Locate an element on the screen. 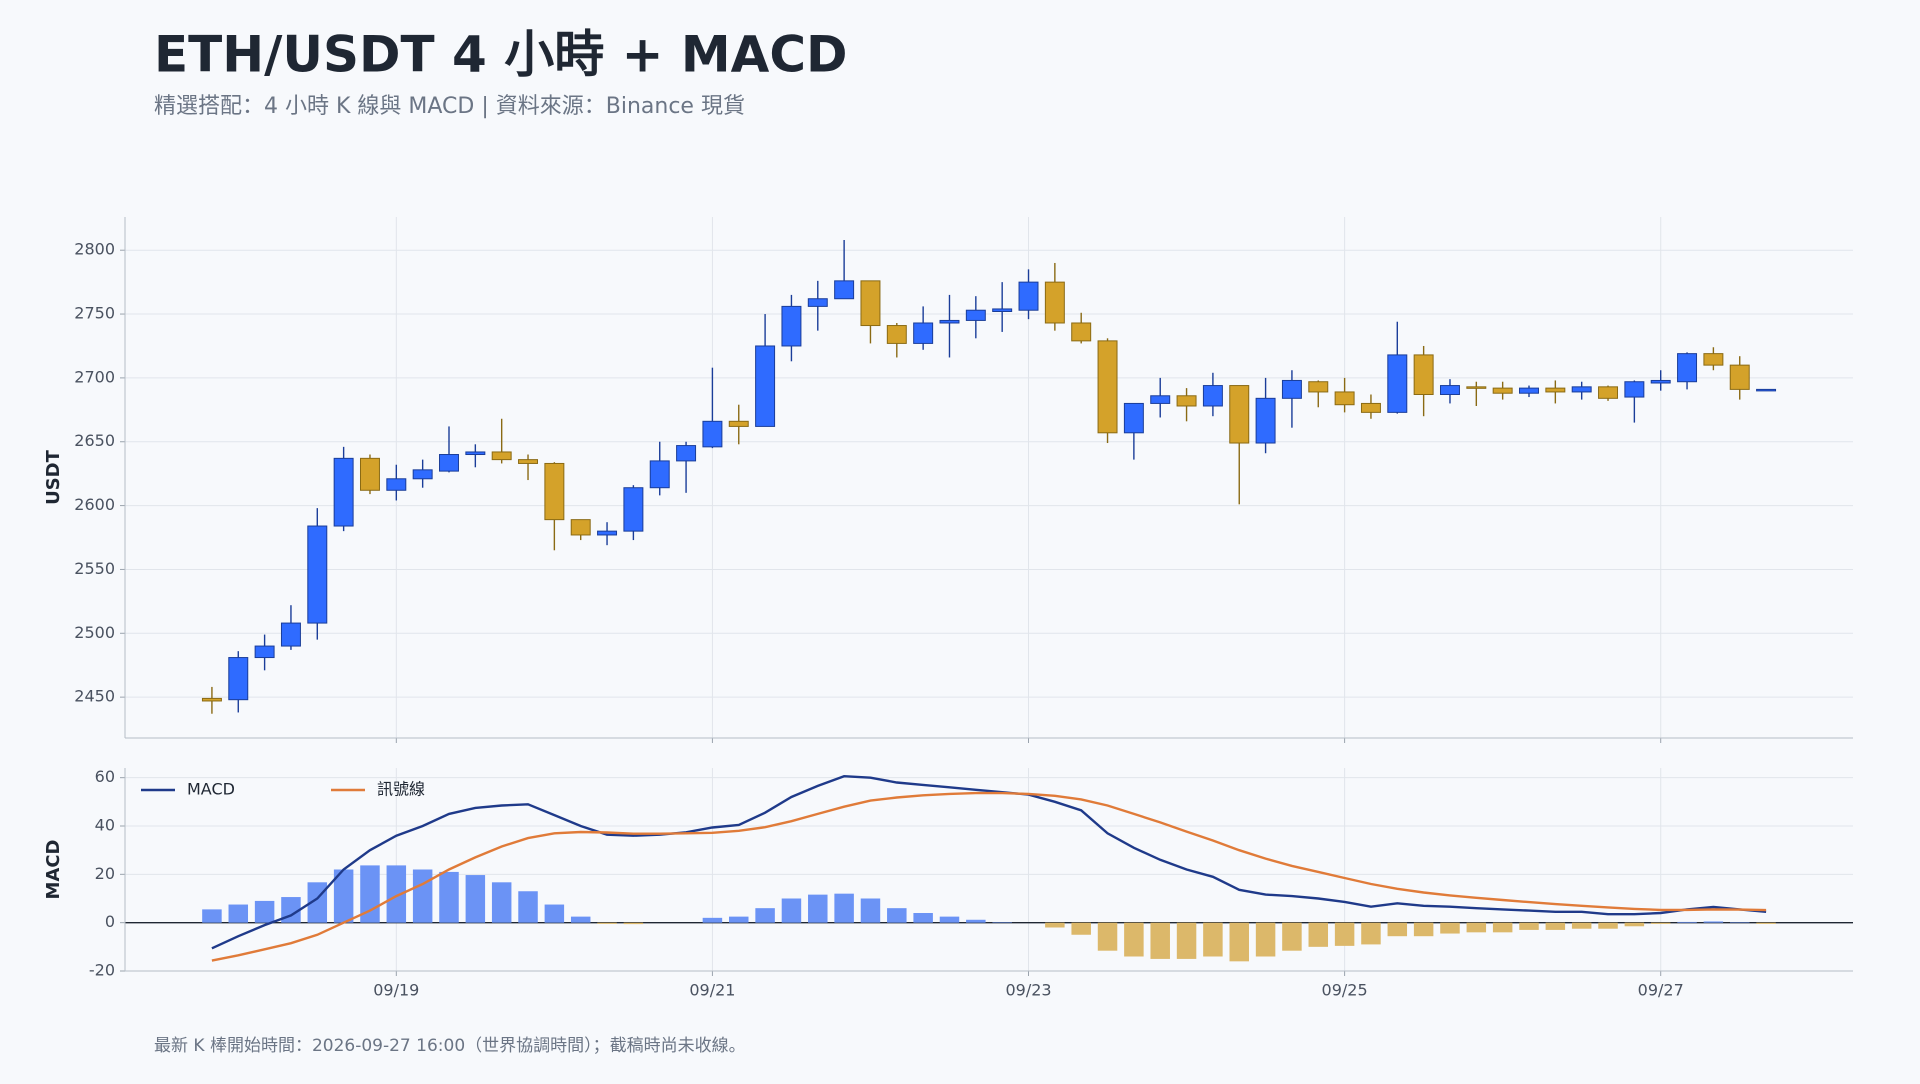  y-tick-label: -20 is located at coordinates (102, 970).